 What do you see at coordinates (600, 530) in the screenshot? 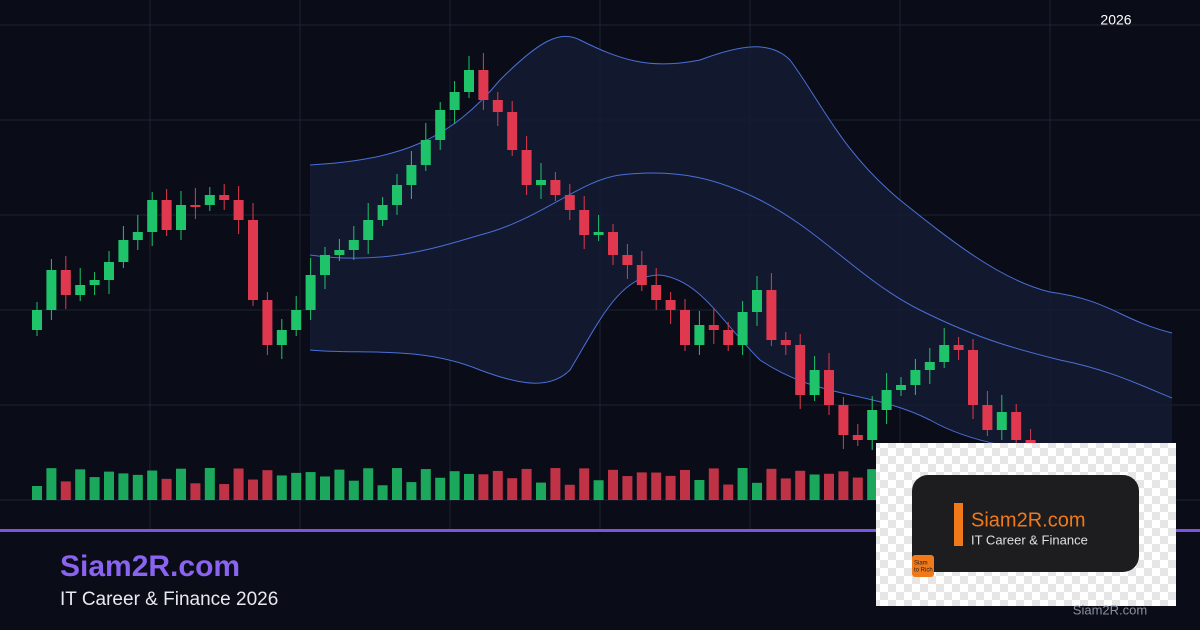
I see `divider` at bounding box center [600, 530].